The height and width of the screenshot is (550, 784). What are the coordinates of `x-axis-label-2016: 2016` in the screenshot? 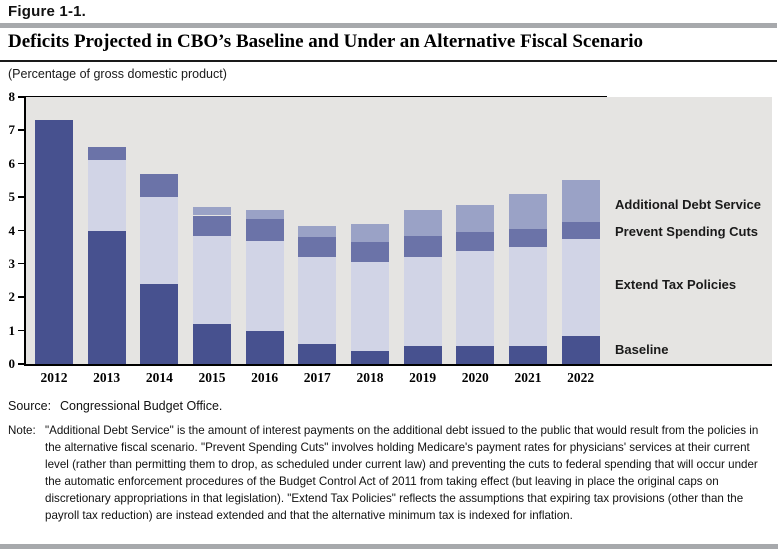 It's located at (265, 377).